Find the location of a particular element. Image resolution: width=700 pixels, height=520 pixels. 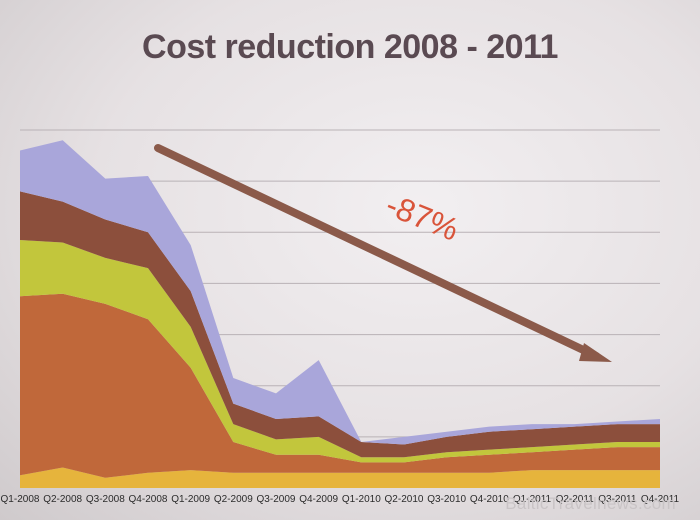

x-tick-label: Q1-2009 is located at coordinates (190, 499).